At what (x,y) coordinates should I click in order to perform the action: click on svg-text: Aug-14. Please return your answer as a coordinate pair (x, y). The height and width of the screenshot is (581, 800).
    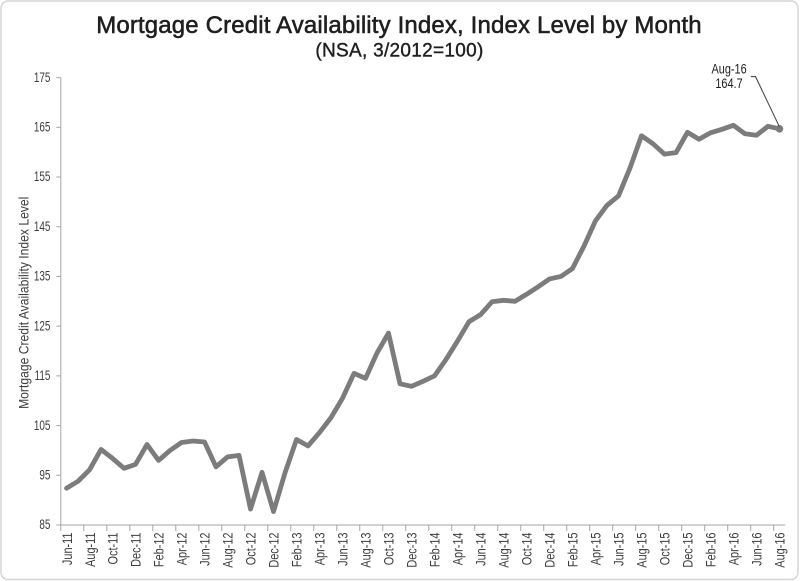
    Looking at the image, I should click on (504, 549).